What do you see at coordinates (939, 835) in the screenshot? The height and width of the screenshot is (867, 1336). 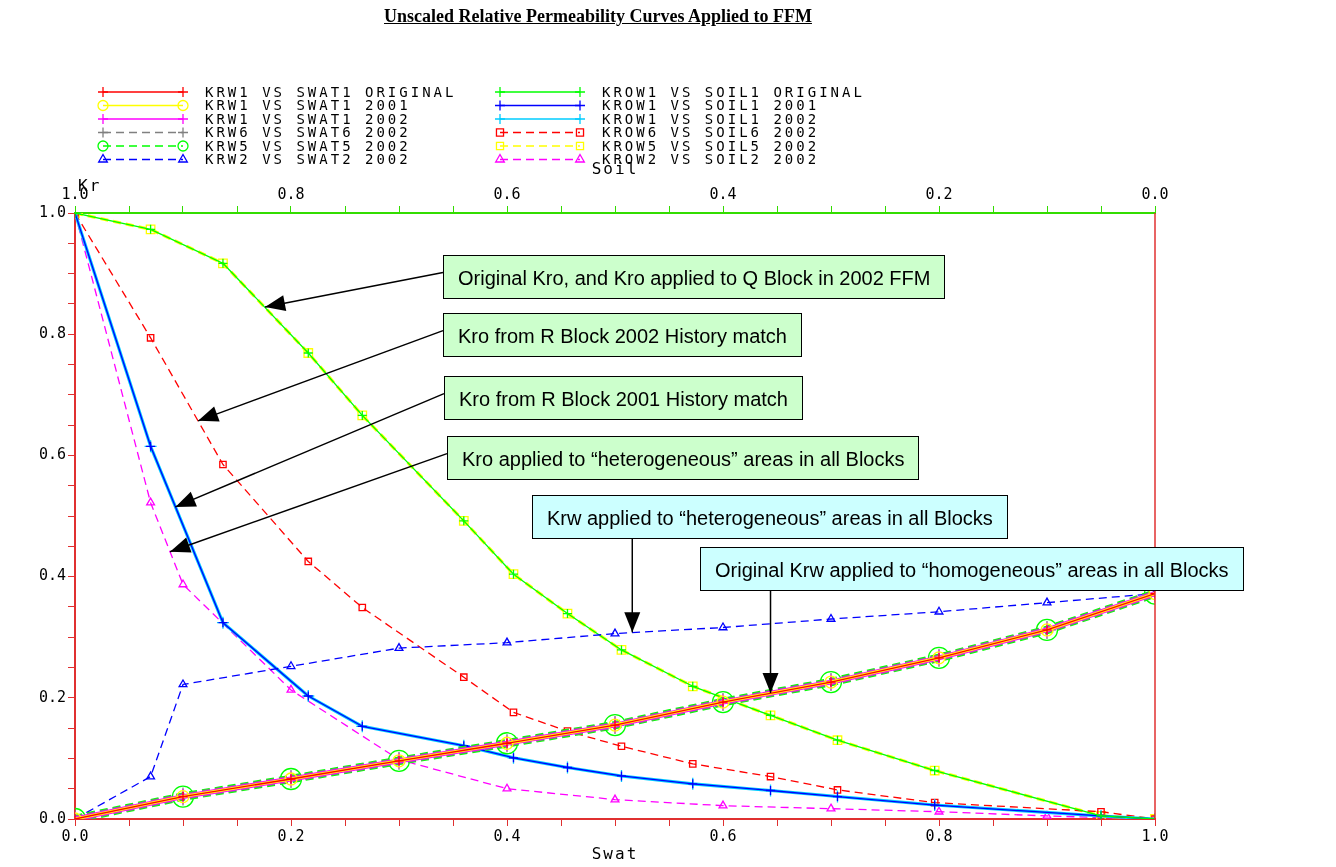 I see `x-tick-label: 0.8` at bounding box center [939, 835].